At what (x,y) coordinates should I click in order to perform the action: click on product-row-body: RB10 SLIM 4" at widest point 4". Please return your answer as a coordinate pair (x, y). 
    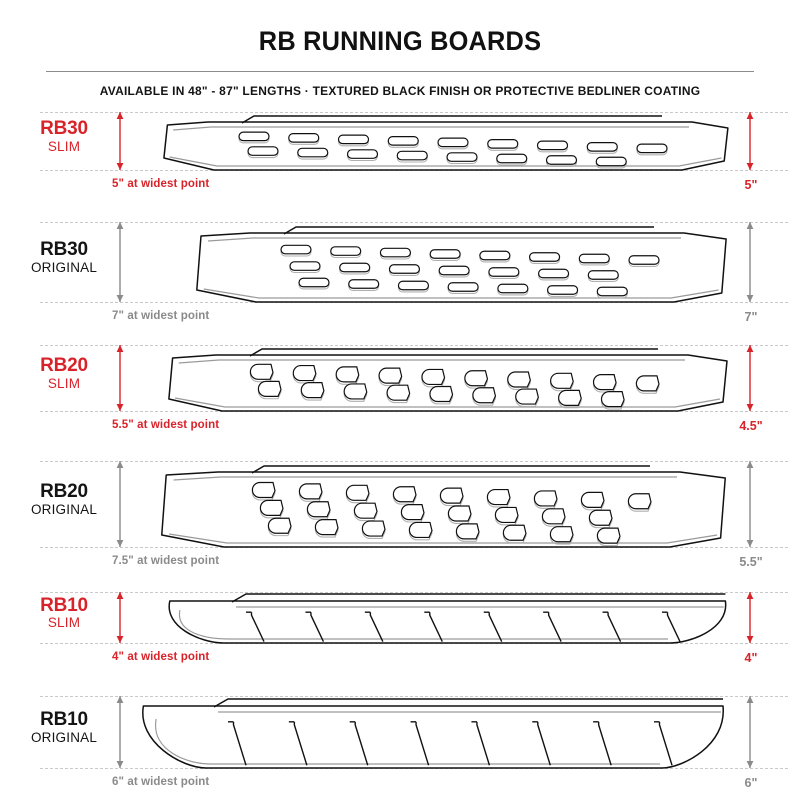
    Looking at the image, I should click on (400, 630).